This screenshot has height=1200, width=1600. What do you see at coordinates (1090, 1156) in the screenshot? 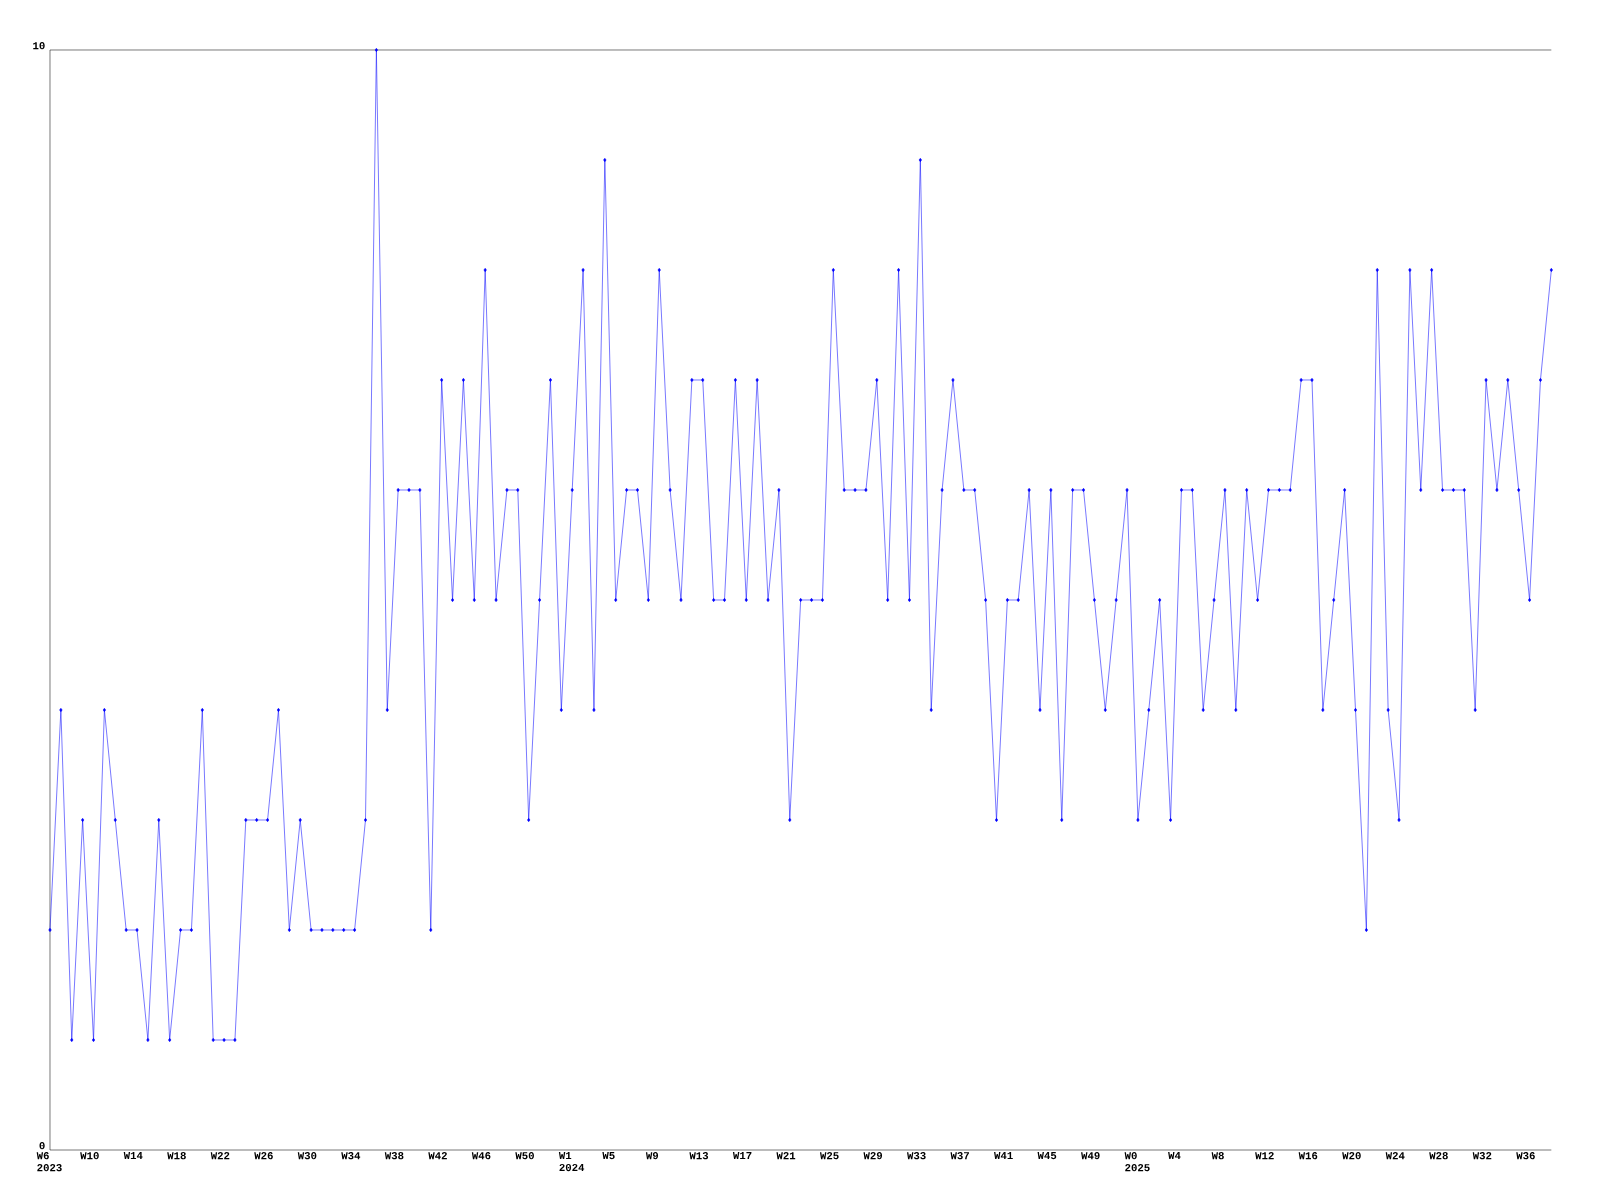
I see `x-tick-label: W49` at bounding box center [1090, 1156].